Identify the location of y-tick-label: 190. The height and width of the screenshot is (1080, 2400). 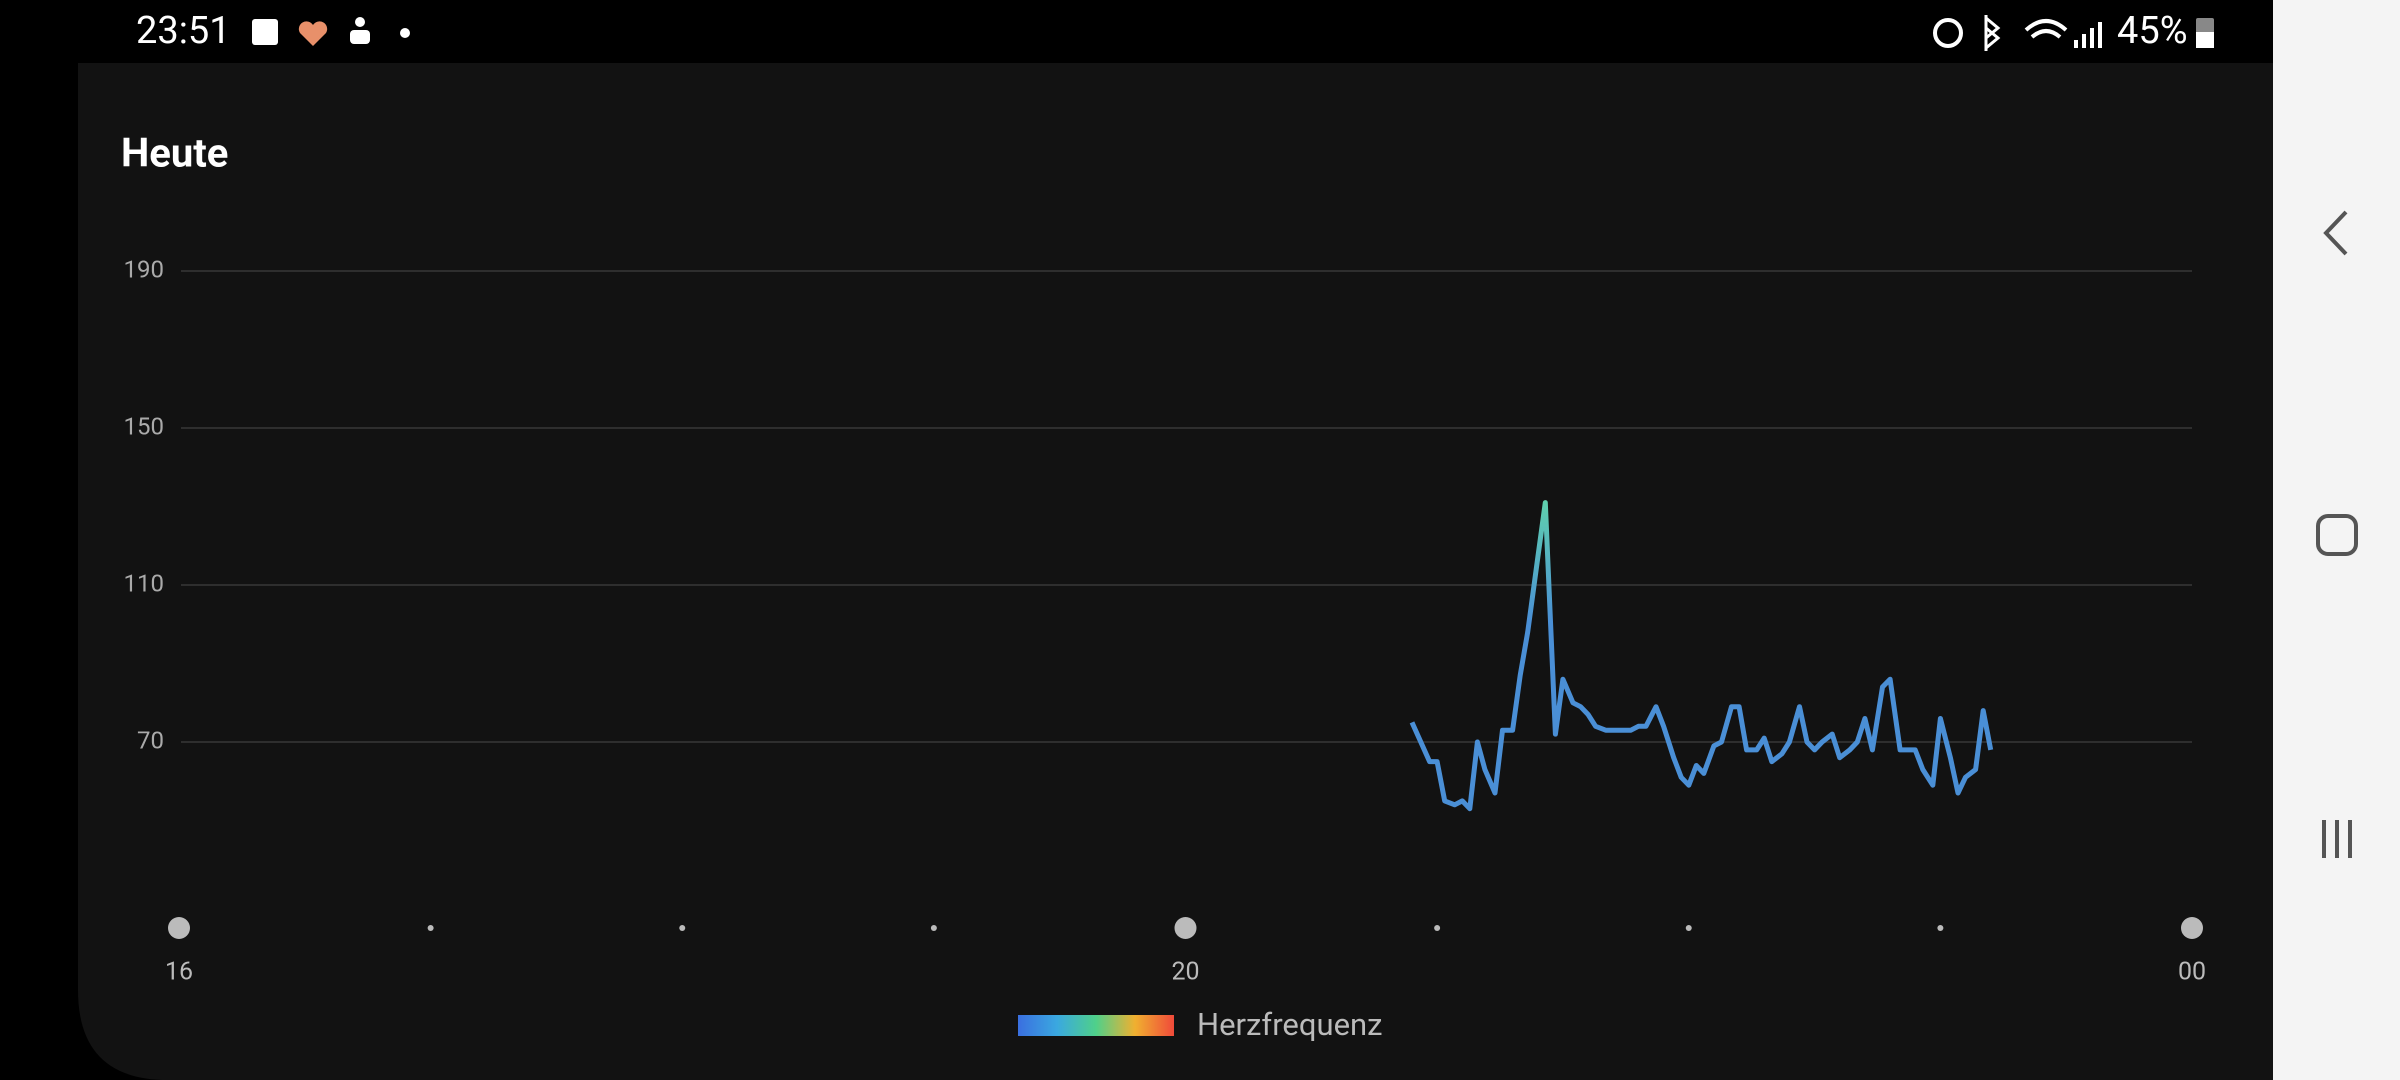
(144, 269).